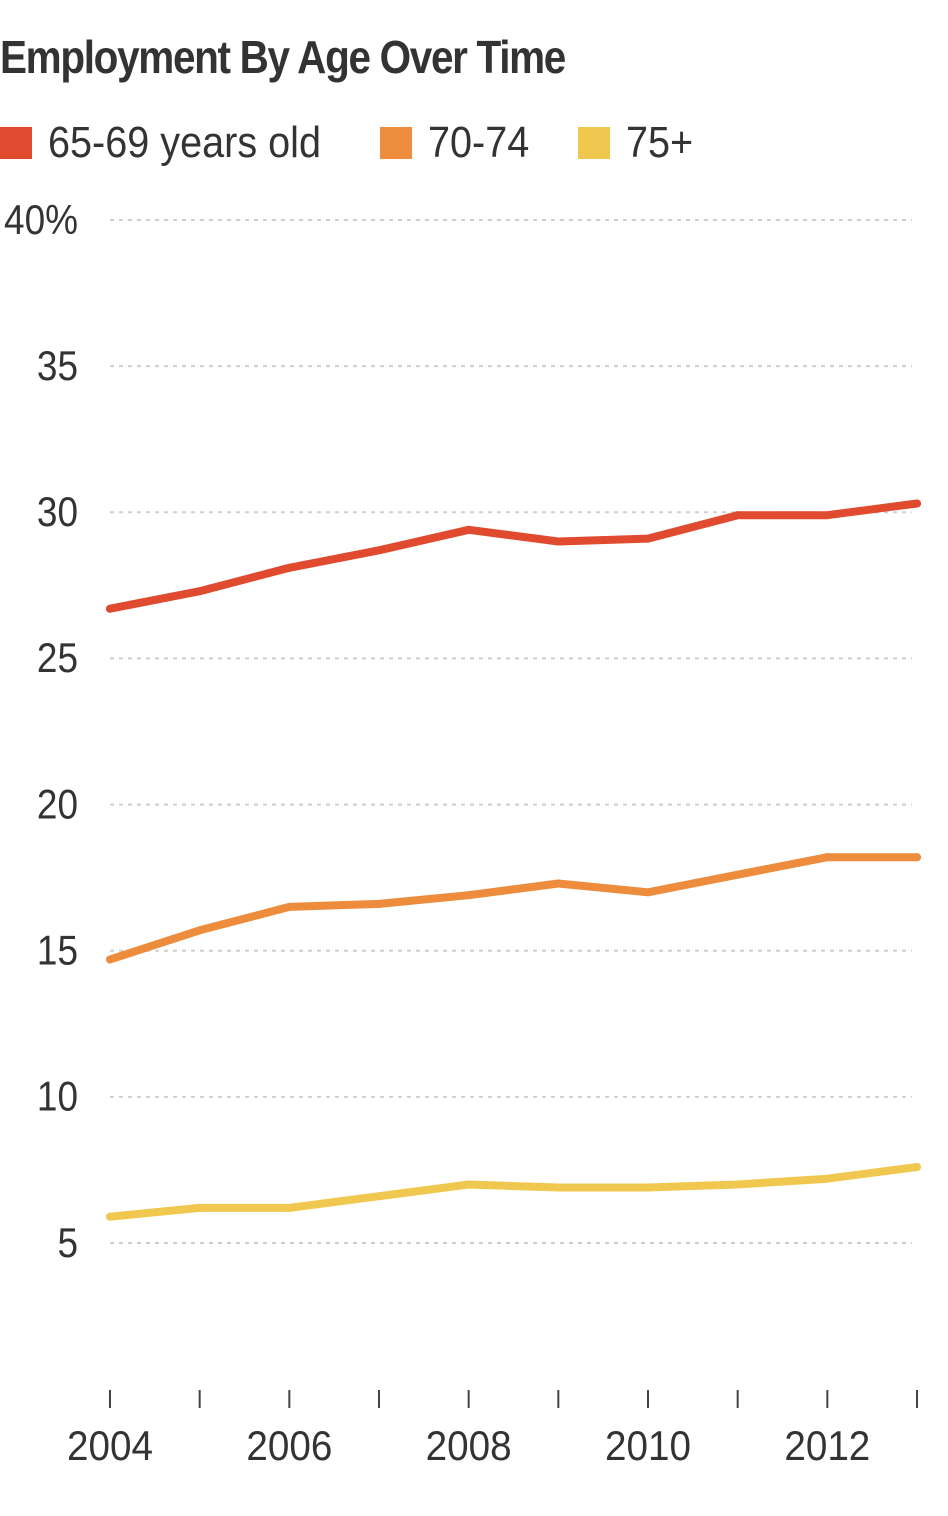 This screenshot has width=948, height=1516. I want to click on legend-item-65-69: 65-69 years old, so click(175, 143).